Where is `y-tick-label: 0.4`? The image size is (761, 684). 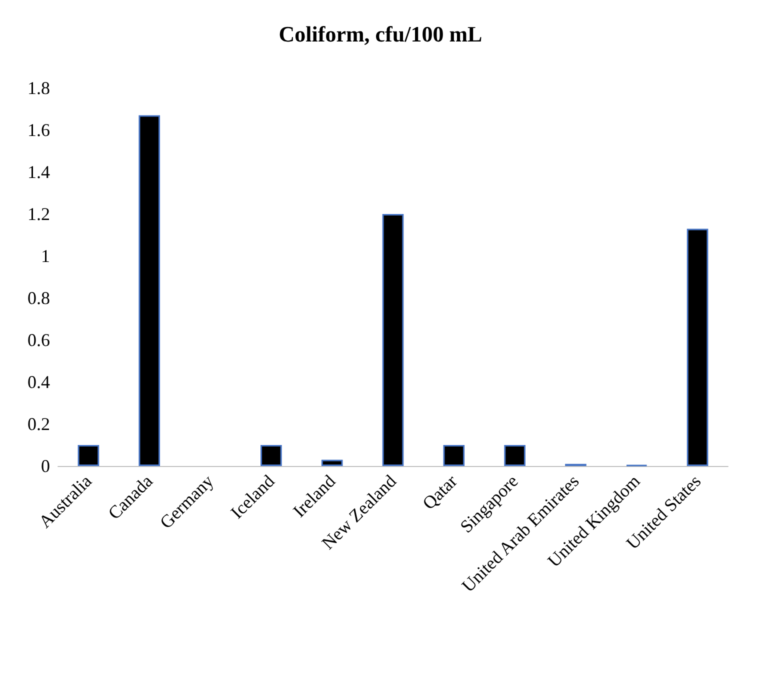 y-tick-label: 0.4 is located at coordinates (39, 382).